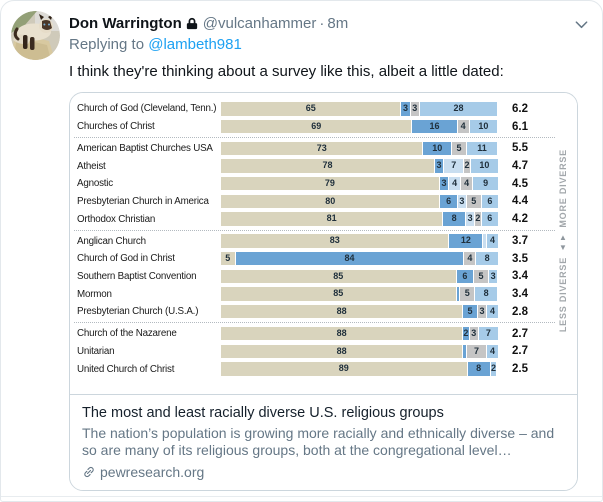 The image size is (603, 502). I want to click on bar-segment: 6, so click(465, 276).